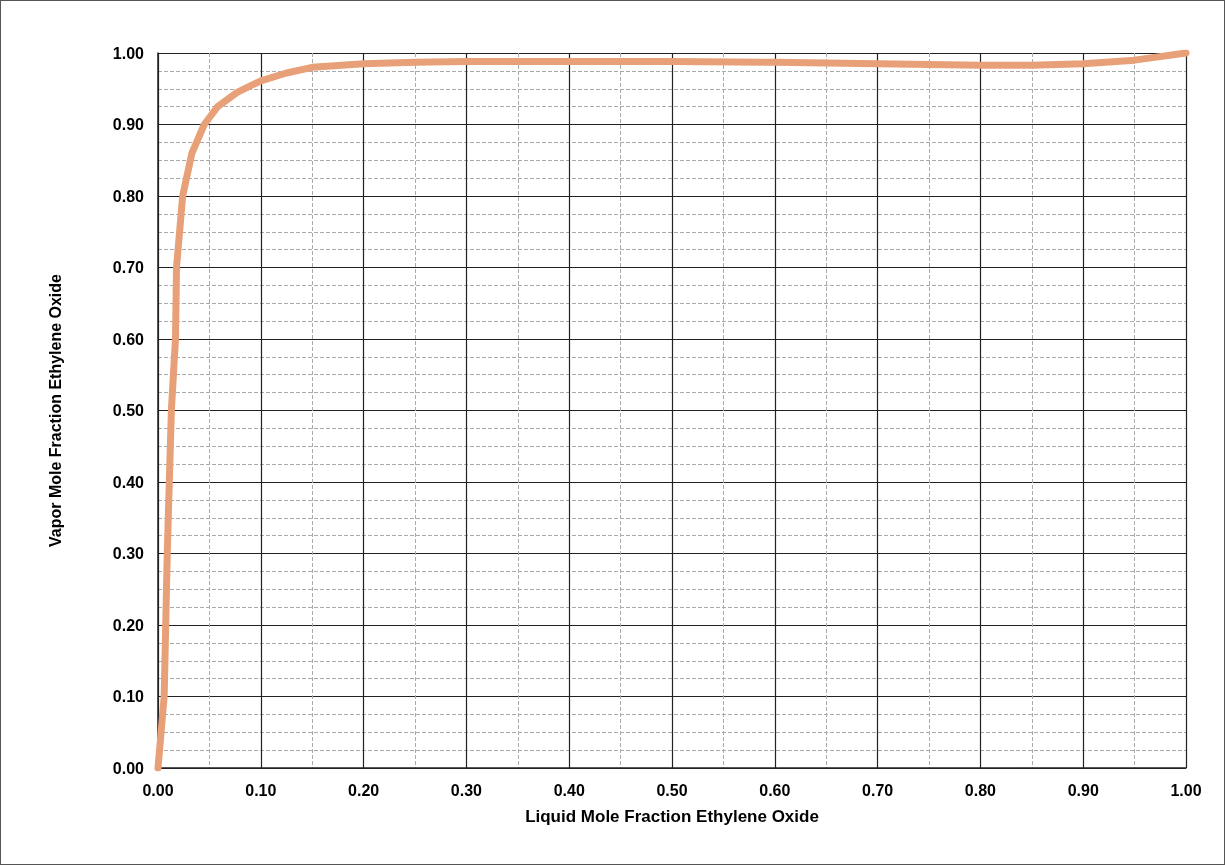 The image size is (1225, 865). I want to click on y-axis-title: Vapor Mole Fraction Ethylene Oxide, so click(55, 410).